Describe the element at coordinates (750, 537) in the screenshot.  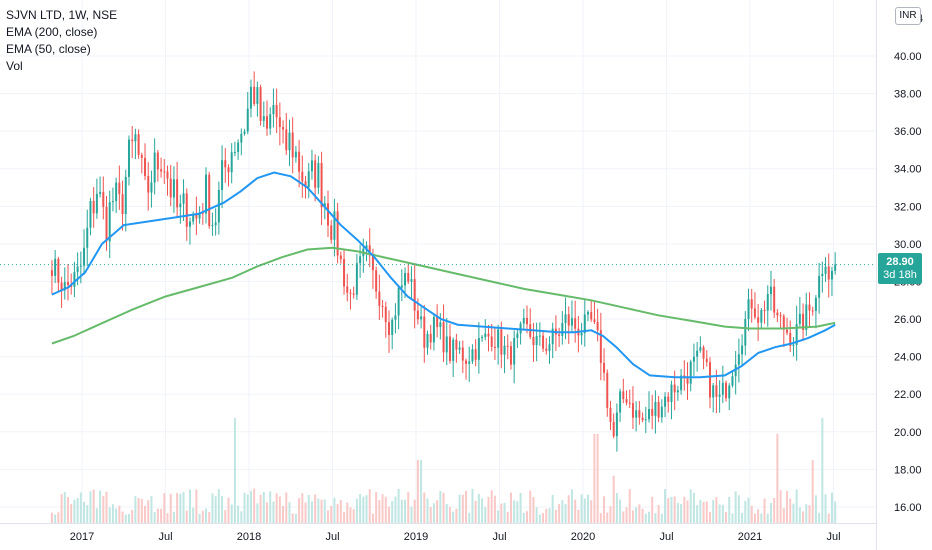
I see `time-tick-label: 2021` at that location.